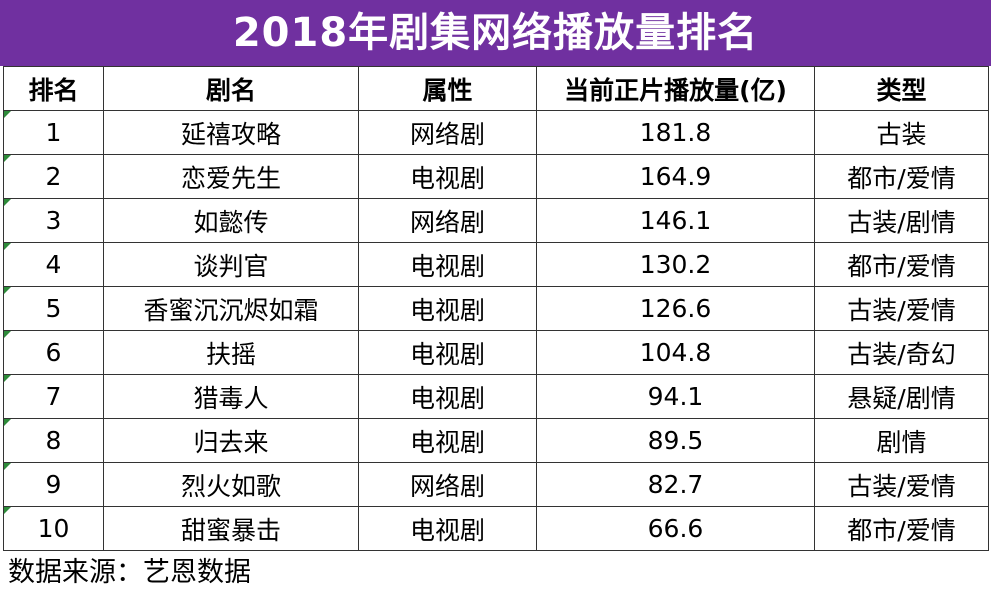 The height and width of the screenshot is (605, 991). Describe the element at coordinates (495, 33) in the screenshot. I see `page-title: 2018年剧集网络播放量排名` at that location.